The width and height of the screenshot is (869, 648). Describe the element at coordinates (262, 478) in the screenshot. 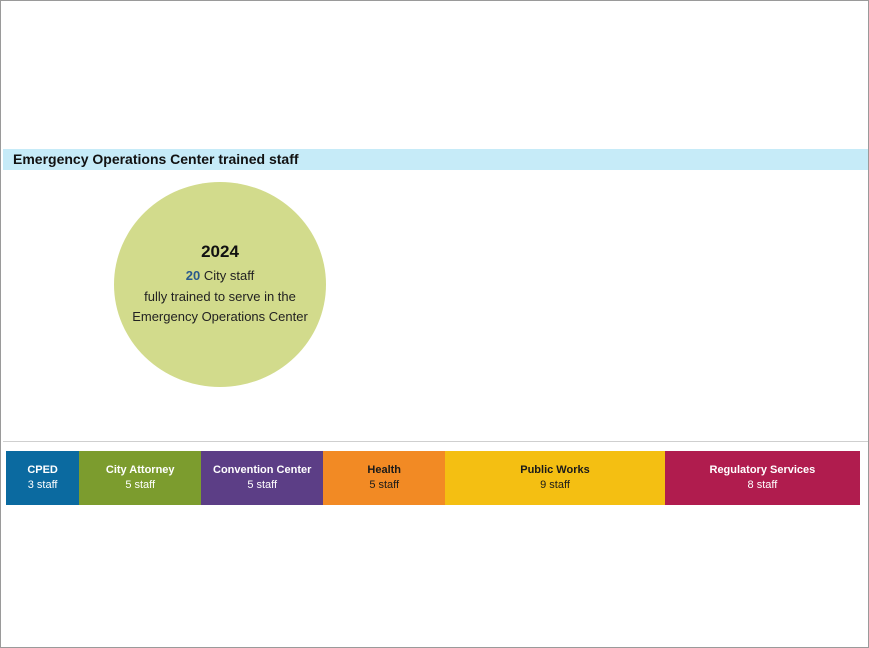

I see `department-segment-convention-center: Convention Center 5 staff` at that location.